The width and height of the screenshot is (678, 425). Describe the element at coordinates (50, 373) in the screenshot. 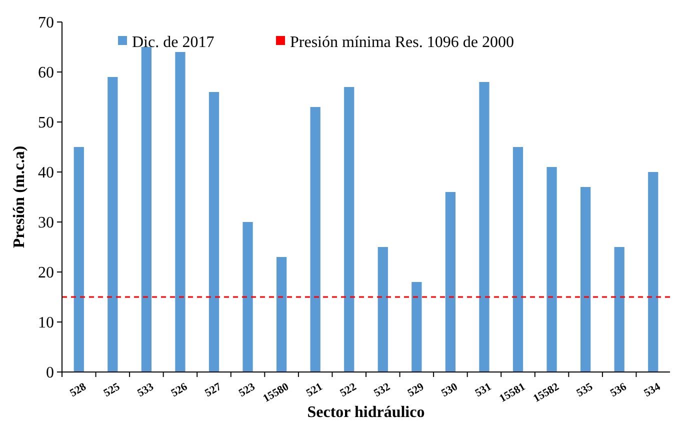

I see `y-tick-label: 0` at that location.